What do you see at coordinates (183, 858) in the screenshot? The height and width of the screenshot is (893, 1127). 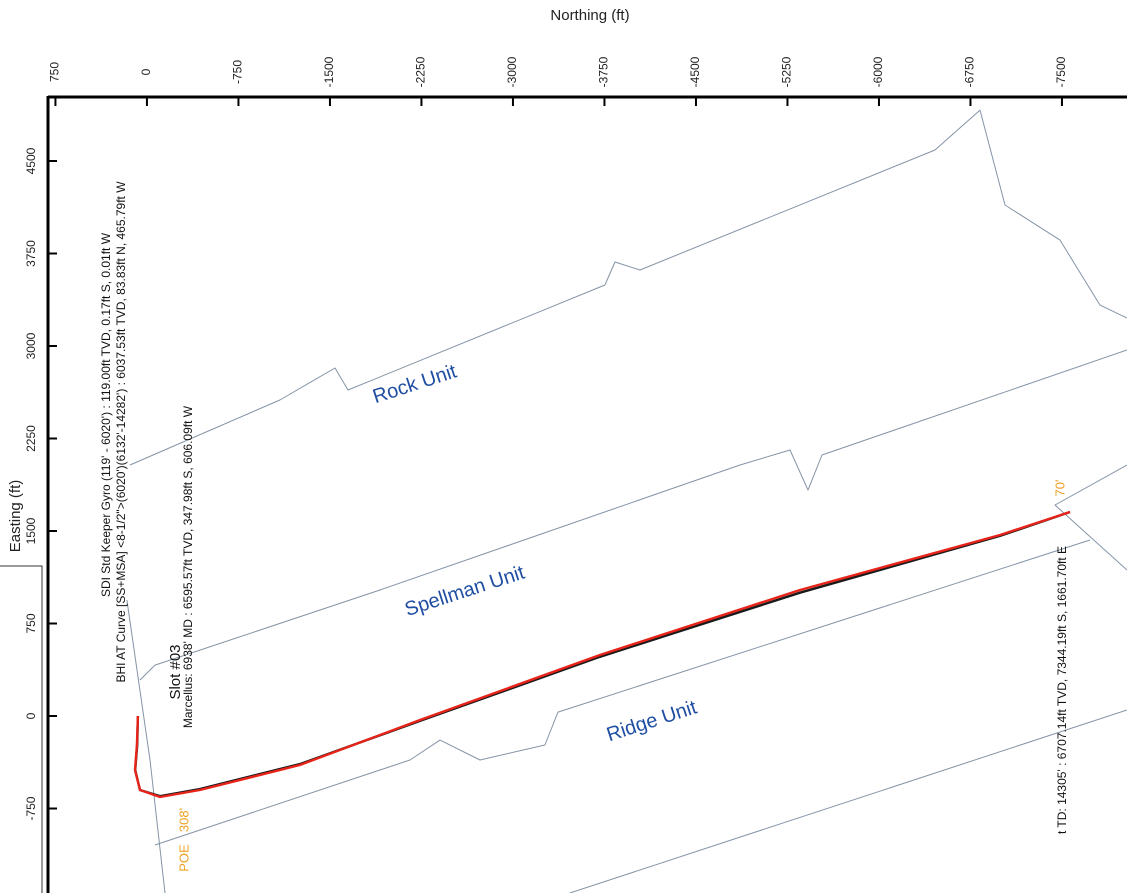 I see `annotation: POE` at bounding box center [183, 858].